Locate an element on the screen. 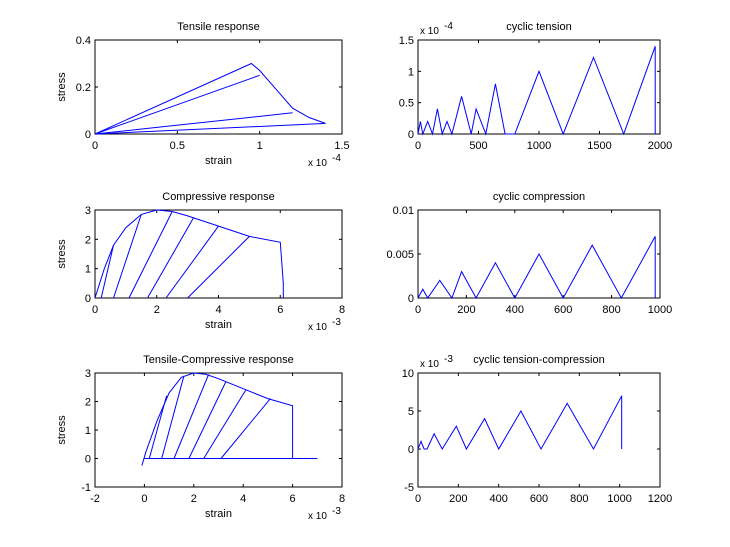  y-tick-label: 0.01 is located at coordinates (403, 211).